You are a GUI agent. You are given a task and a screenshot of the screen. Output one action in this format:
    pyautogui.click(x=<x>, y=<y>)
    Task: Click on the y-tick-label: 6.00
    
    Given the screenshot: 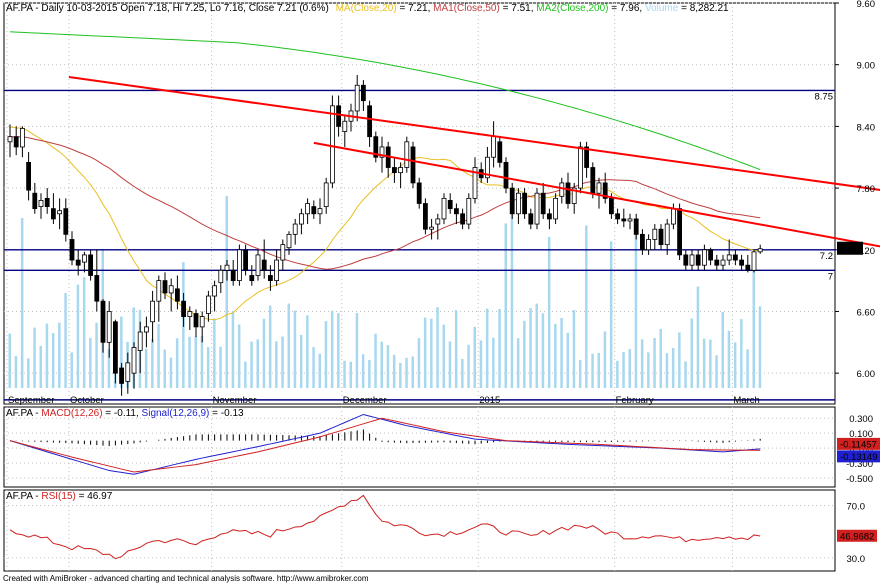 What is the action you would take?
    pyautogui.click(x=866, y=374)
    